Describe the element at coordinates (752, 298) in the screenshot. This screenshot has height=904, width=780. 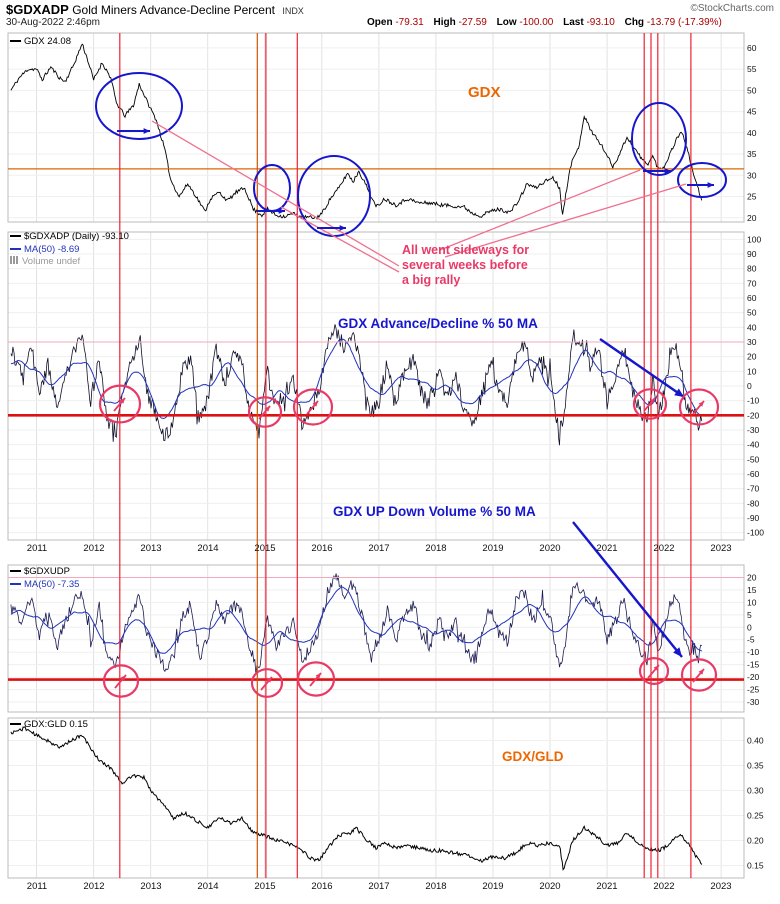
I see `y-axis-tick-label: 60` at that location.